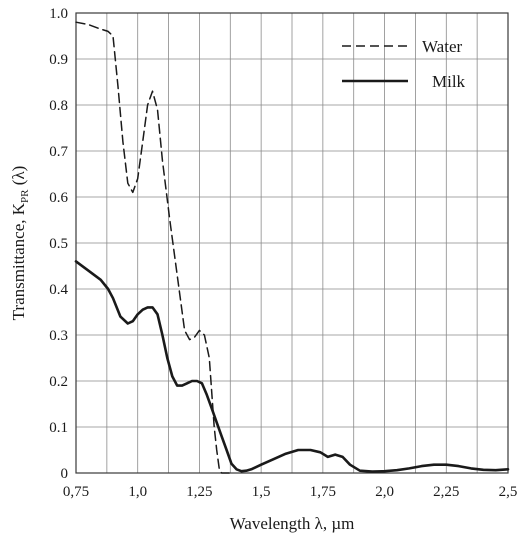 The width and height of the screenshot is (518, 537). I want to click on x-tick-label: 1,25, so click(199, 492).